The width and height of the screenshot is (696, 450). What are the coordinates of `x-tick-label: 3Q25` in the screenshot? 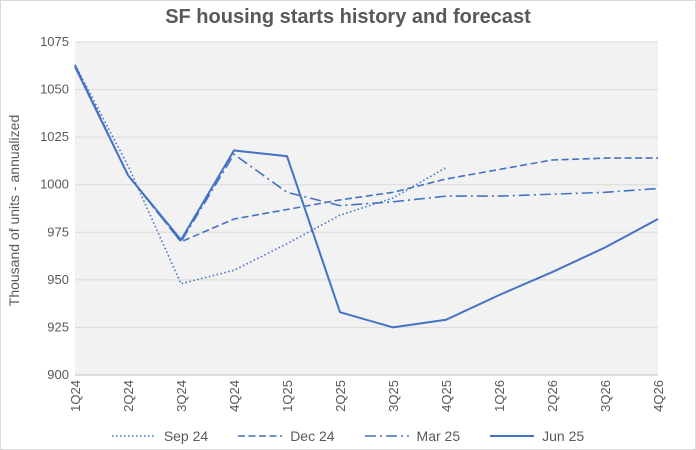 It's located at (393, 396).